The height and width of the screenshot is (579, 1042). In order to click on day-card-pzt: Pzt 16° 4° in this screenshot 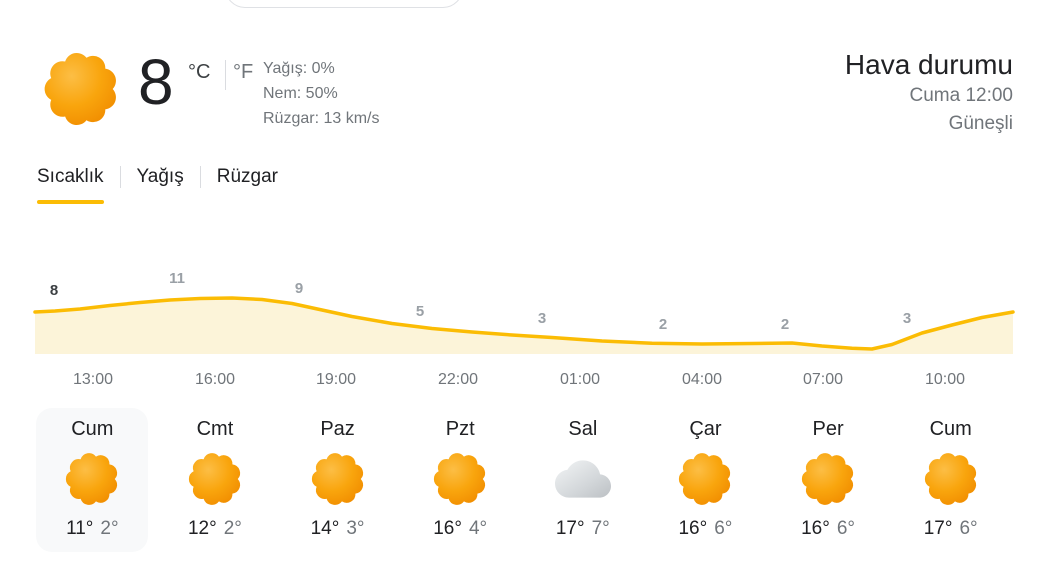, I will do `click(460, 480)`.